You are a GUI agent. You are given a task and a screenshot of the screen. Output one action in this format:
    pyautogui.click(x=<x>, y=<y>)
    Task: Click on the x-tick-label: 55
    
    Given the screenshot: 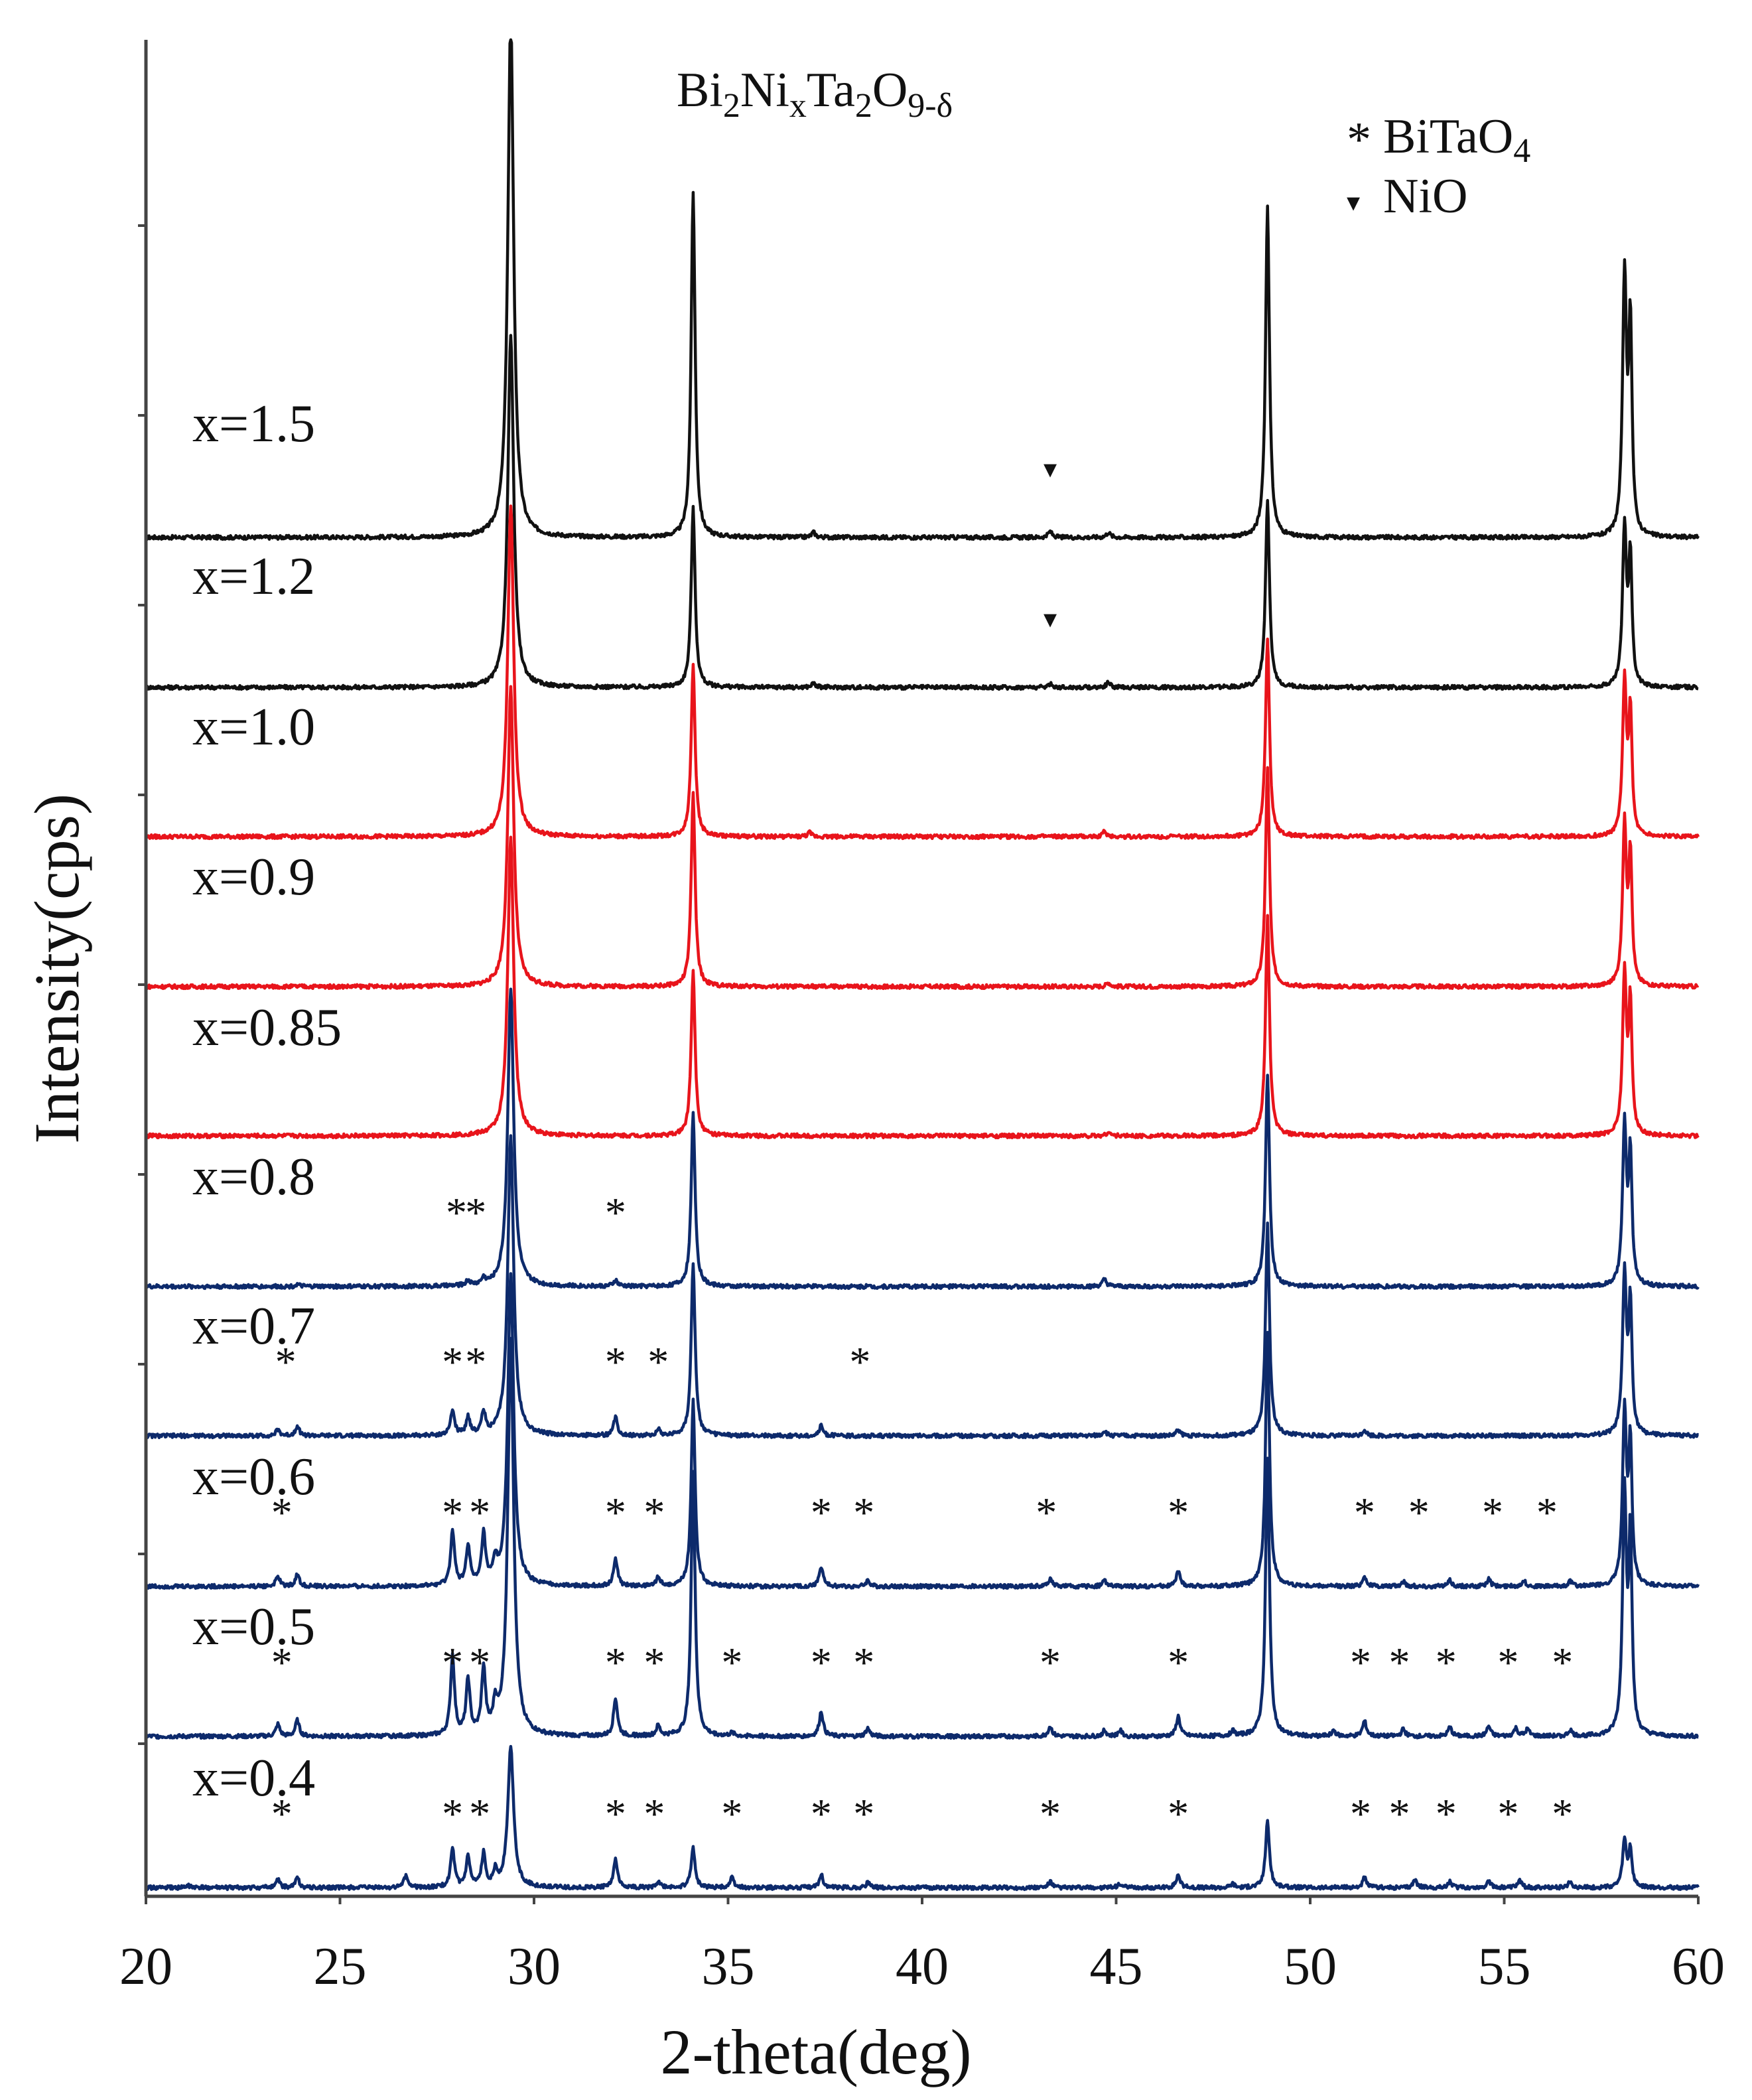 What is the action you would take?
    pyautogui.click(x=1504, y=1966)
    